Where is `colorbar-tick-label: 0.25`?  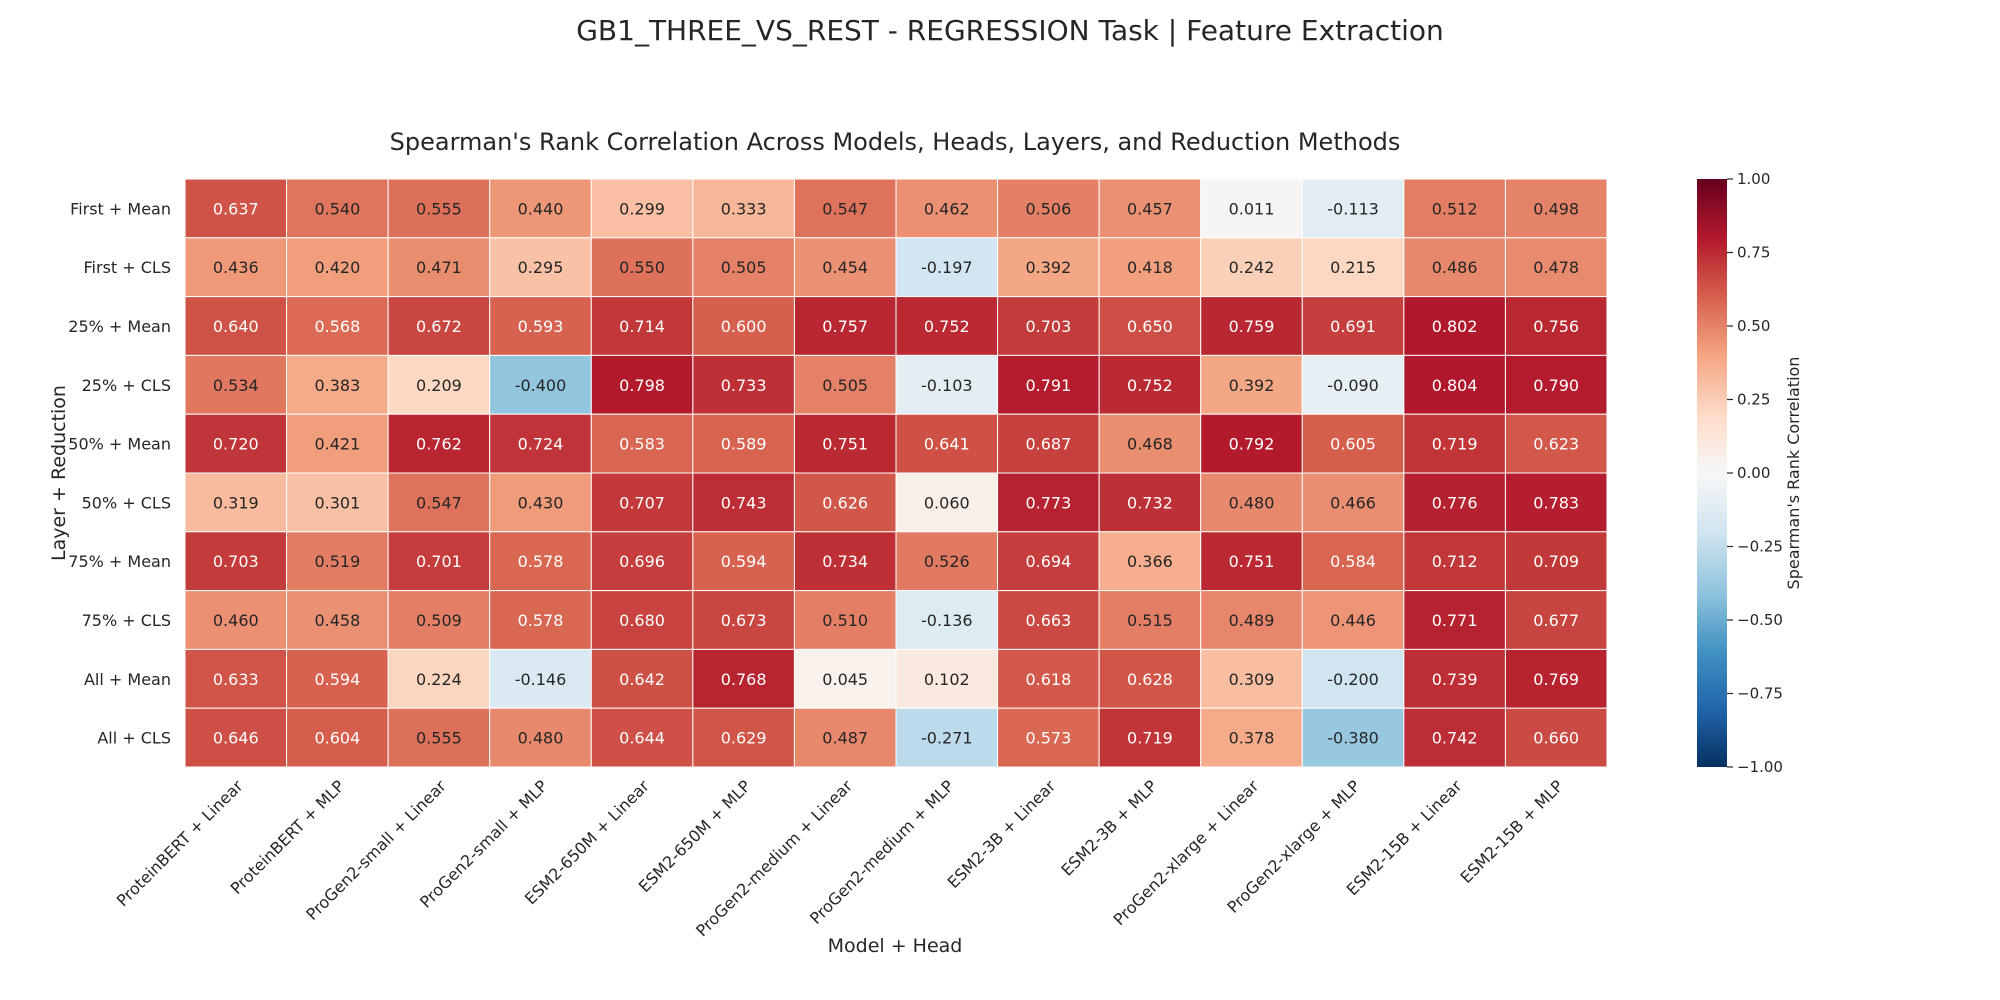
colorbar-tick-label: 0.25 is located at coordinates (1753, 400).